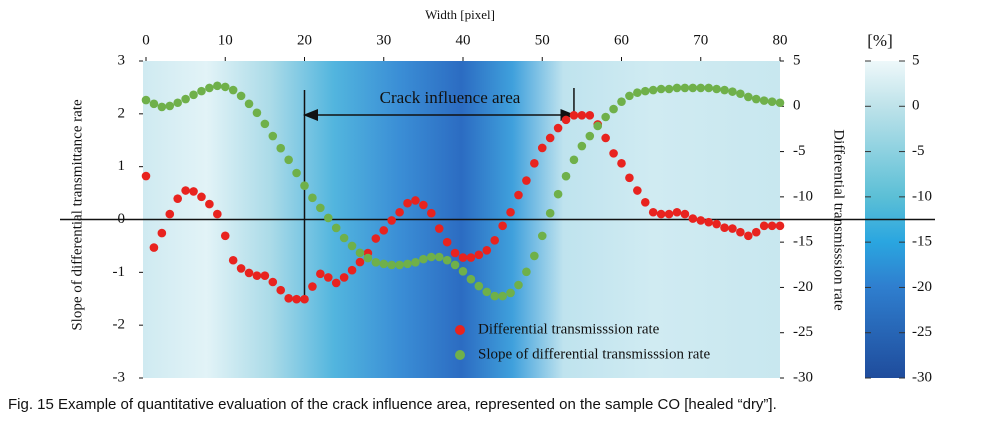  What do you see at coordinates (797, 60) in the screenshot?
I see `y2-tick-label: 5` at bounding box center [797, 60].